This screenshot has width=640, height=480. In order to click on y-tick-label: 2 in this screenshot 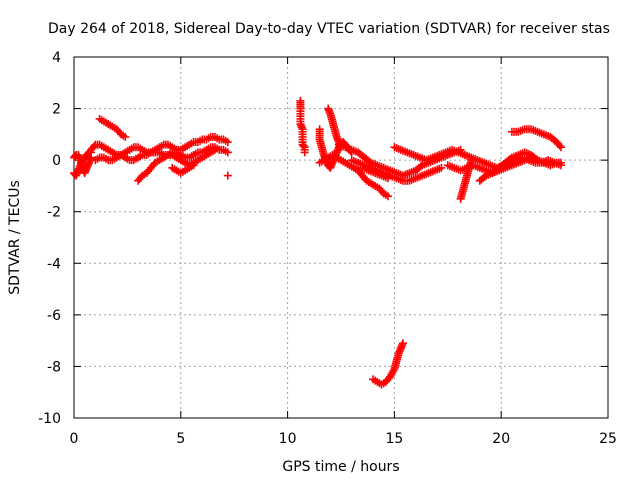, I will do `click(56, 110)`.